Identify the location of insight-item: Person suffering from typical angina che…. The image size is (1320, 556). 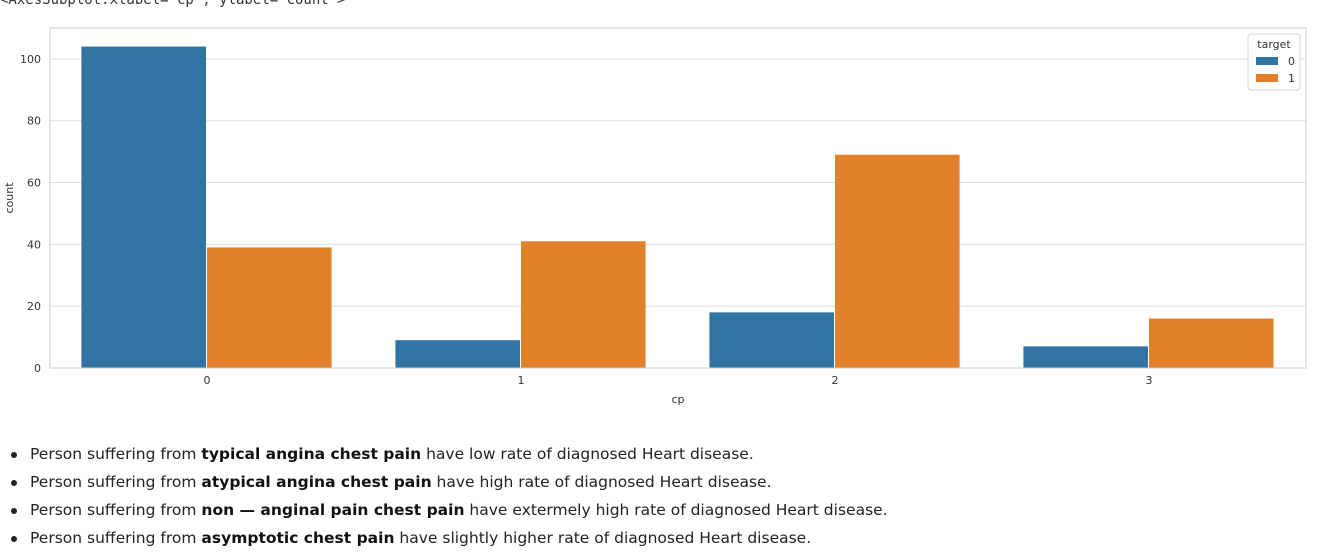
(665, 454).